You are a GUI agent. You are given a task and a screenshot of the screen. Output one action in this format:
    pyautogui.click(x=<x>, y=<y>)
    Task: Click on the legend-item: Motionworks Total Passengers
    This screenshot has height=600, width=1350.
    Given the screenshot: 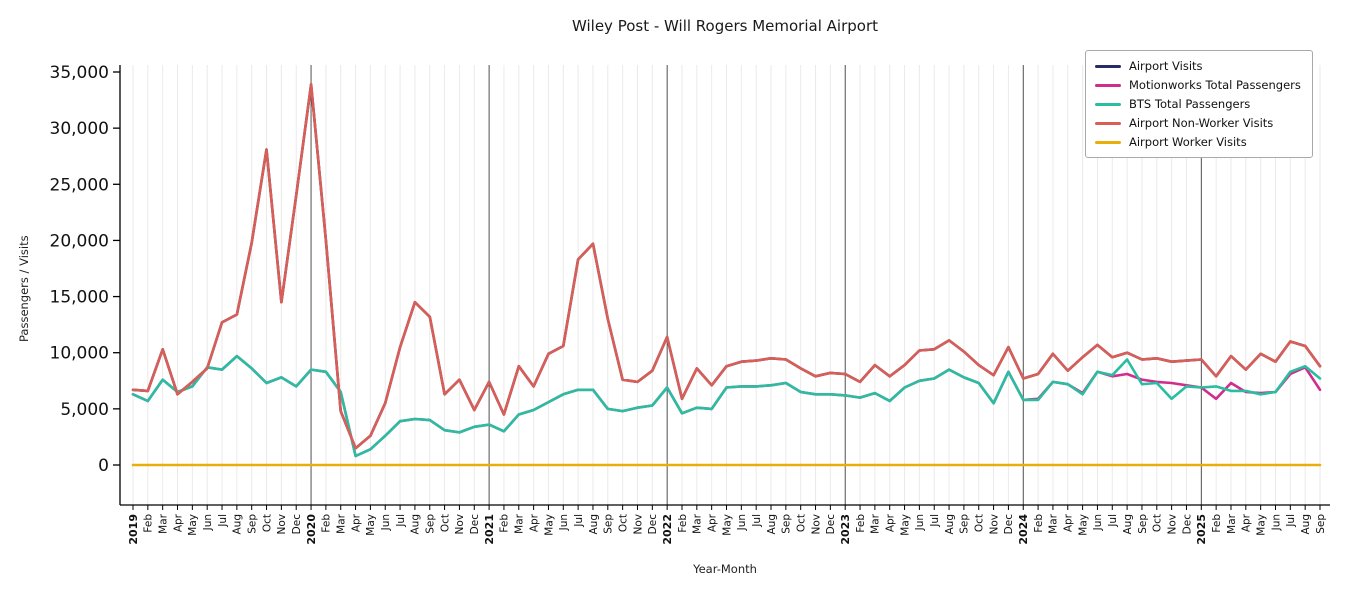 What is the action you would take?
    pyautogui.click(x=1198, y=85)
    